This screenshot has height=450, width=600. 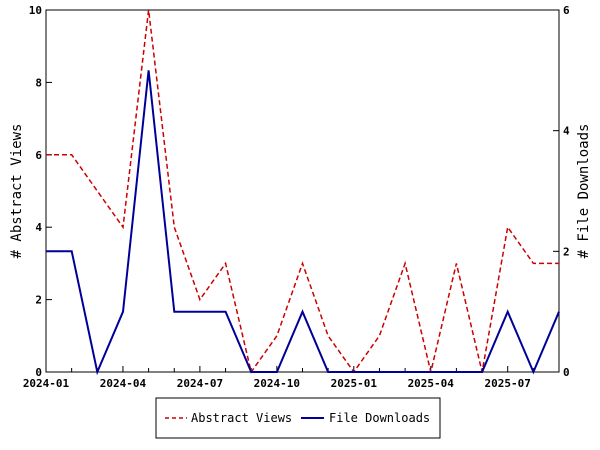 I want to click on right-y-tick-label: 4, so click(x=566, y=131).